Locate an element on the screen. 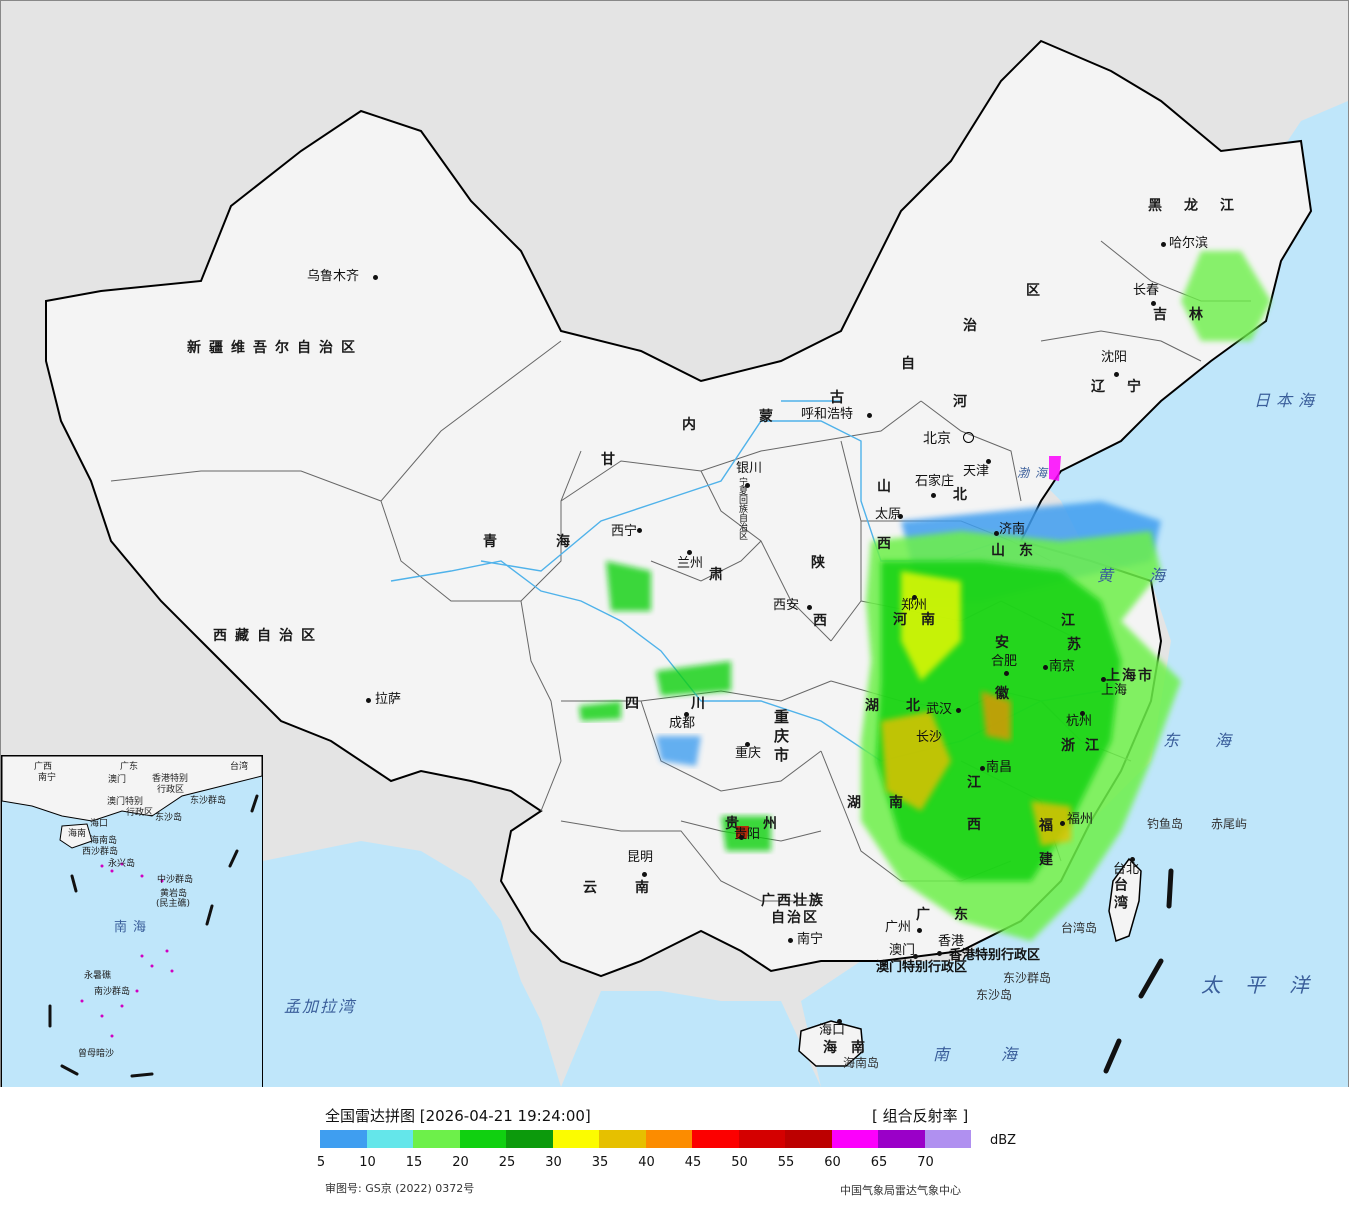 The height and width of the screenshot is (1208, 1349). inset-label: 南海 is located at coordinates (133, 927).